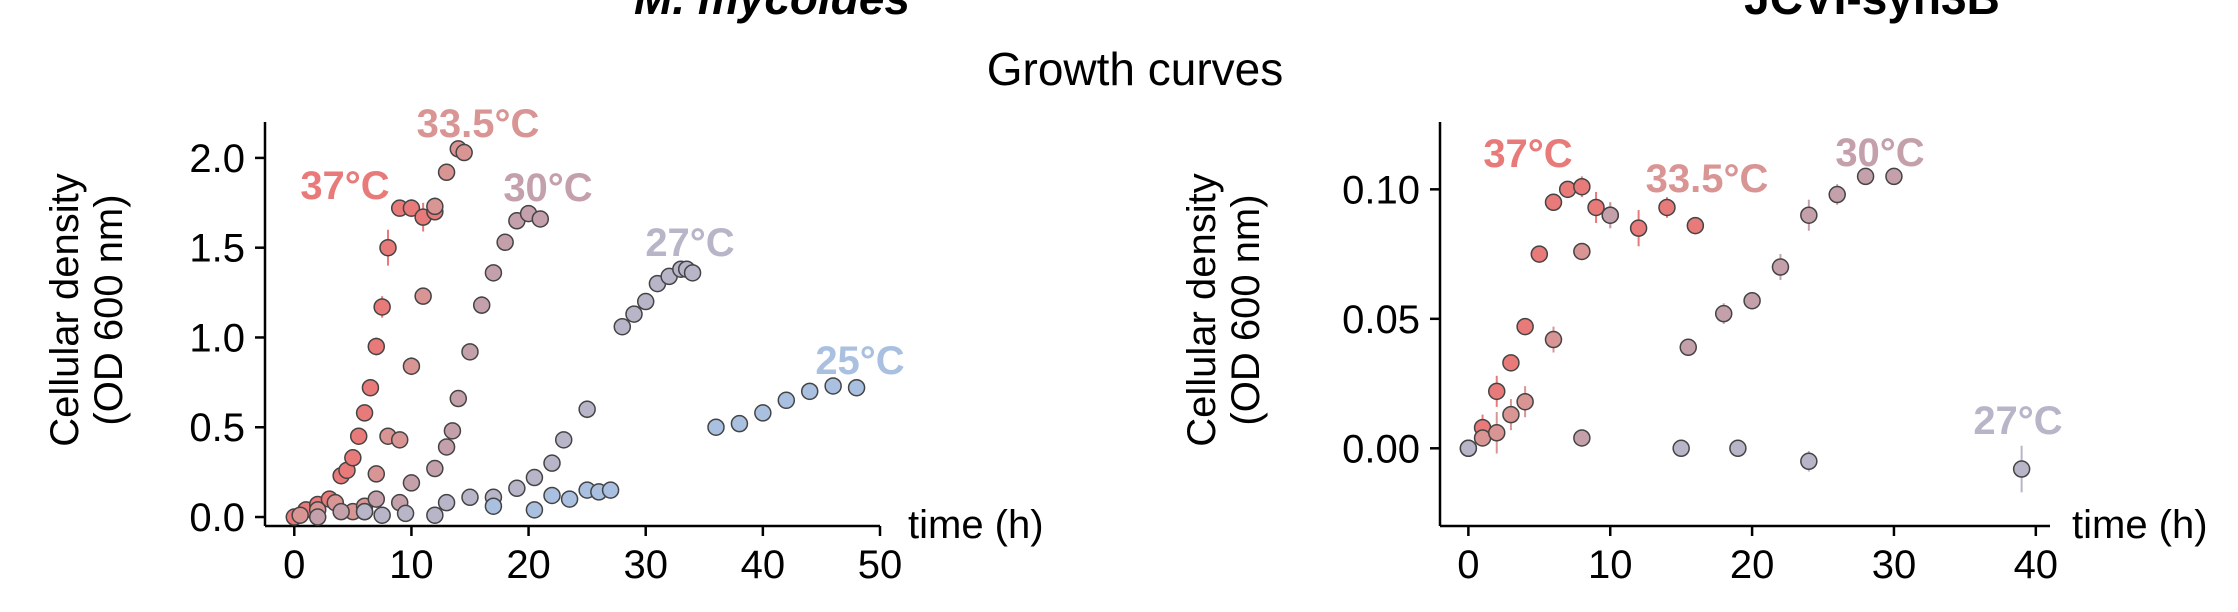  I want to click on figure-suptitle: Growth curves, so click(1135, 69).